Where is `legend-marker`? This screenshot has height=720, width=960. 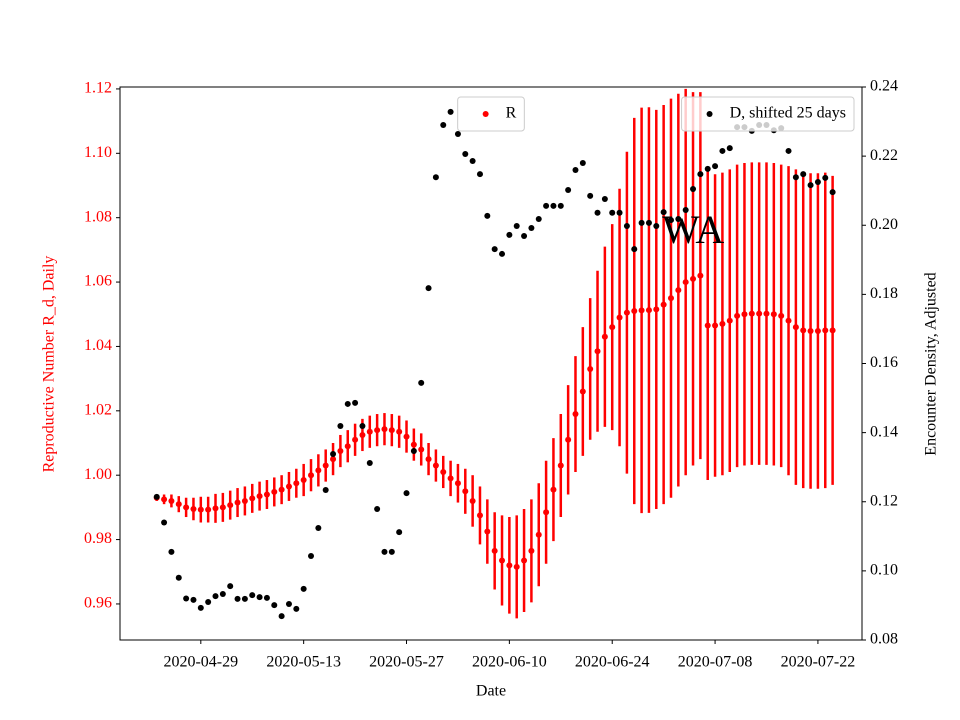
legend-marker is located at coordinates (709, 114).